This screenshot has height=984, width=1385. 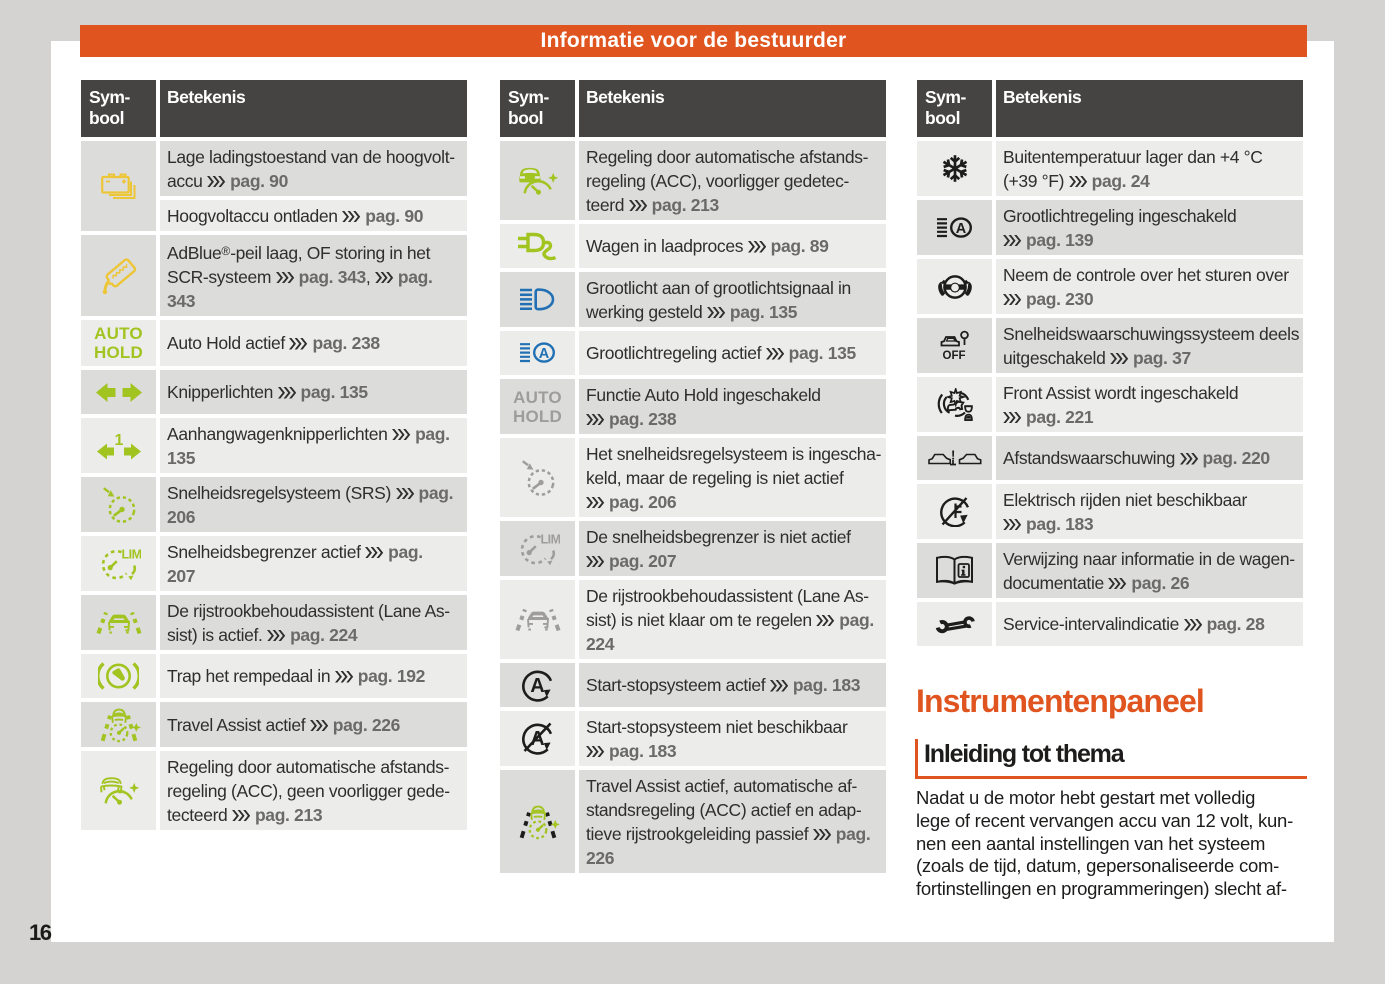 What do you see at coordinates (953, 355) in the screenshot?
I see `svg-text: OFF` at bounding box center [953, 355].